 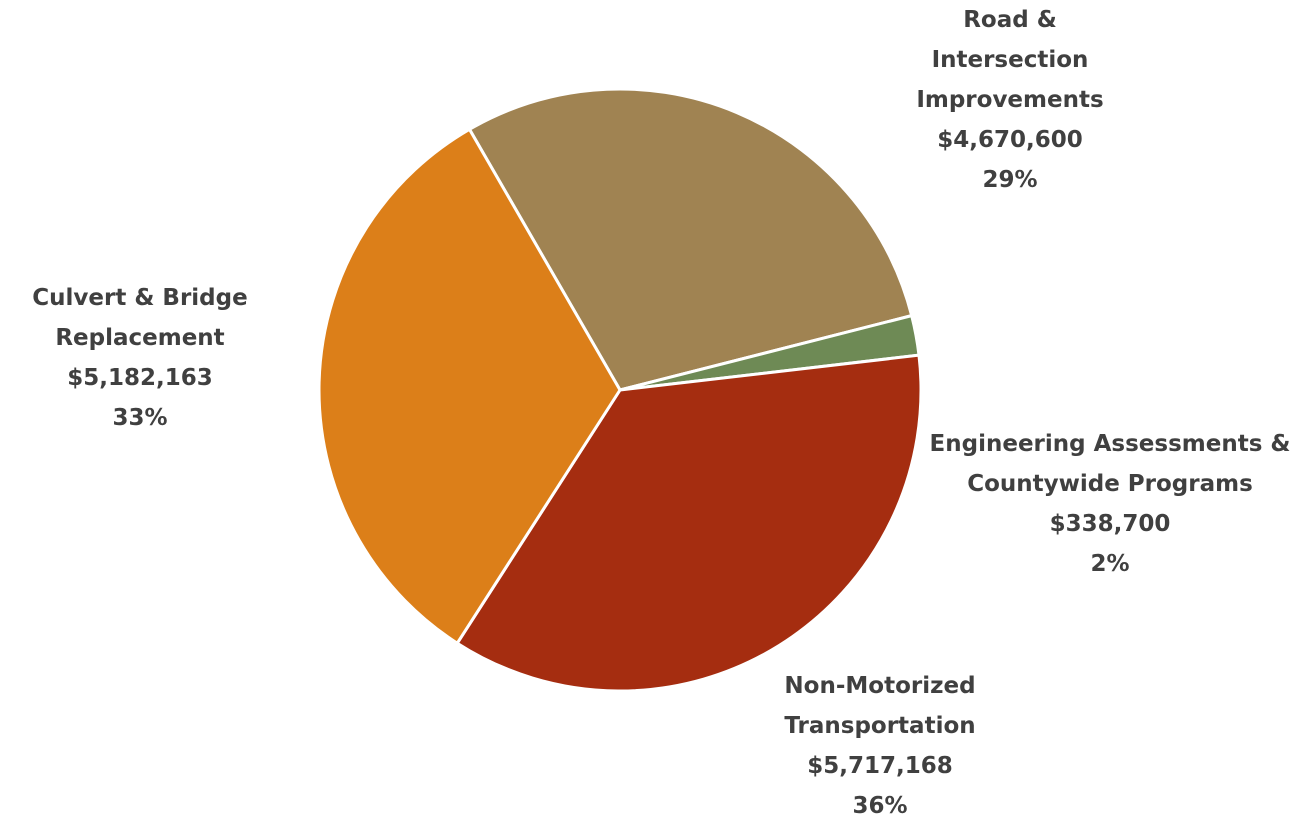 What do you see at coordinates (1010, 140) in the screenshot?
I see `value-label: $4,670,600` at bounding box center [1010, 140].